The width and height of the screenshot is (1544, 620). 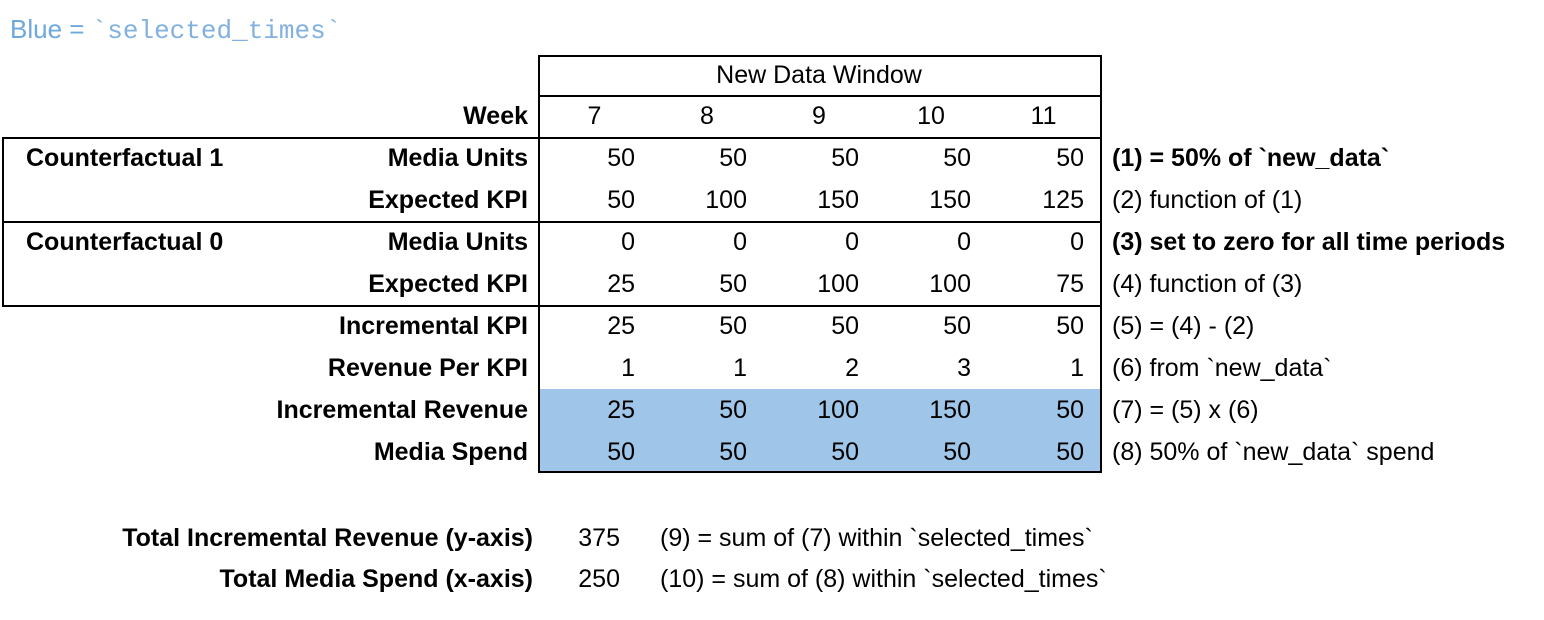 I want to click on week-cell: 11, so click(x=1043, y=116).